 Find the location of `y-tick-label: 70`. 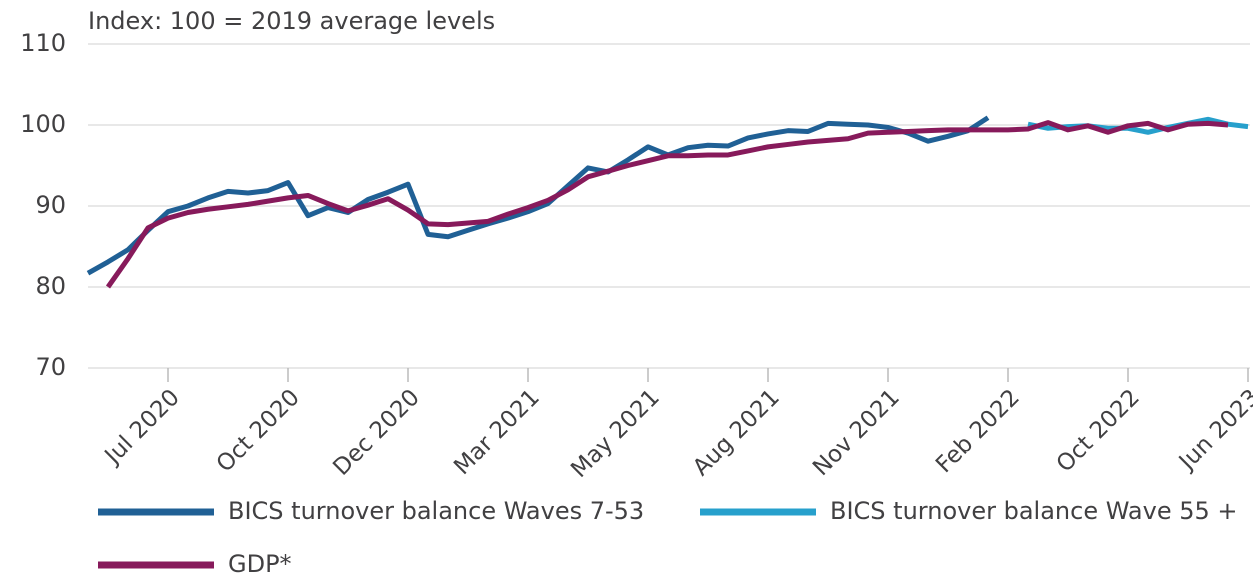

y-tick-label: 70 is located at coordinates (50, 367).